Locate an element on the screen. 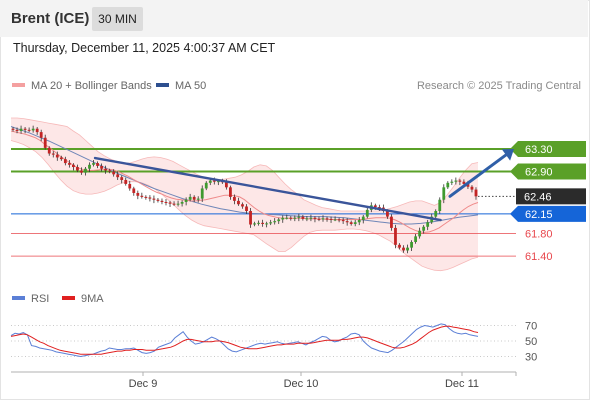 This screenshot has width=590, height=400. legend-swatch-ma20 is located at coordinates (18, 85).